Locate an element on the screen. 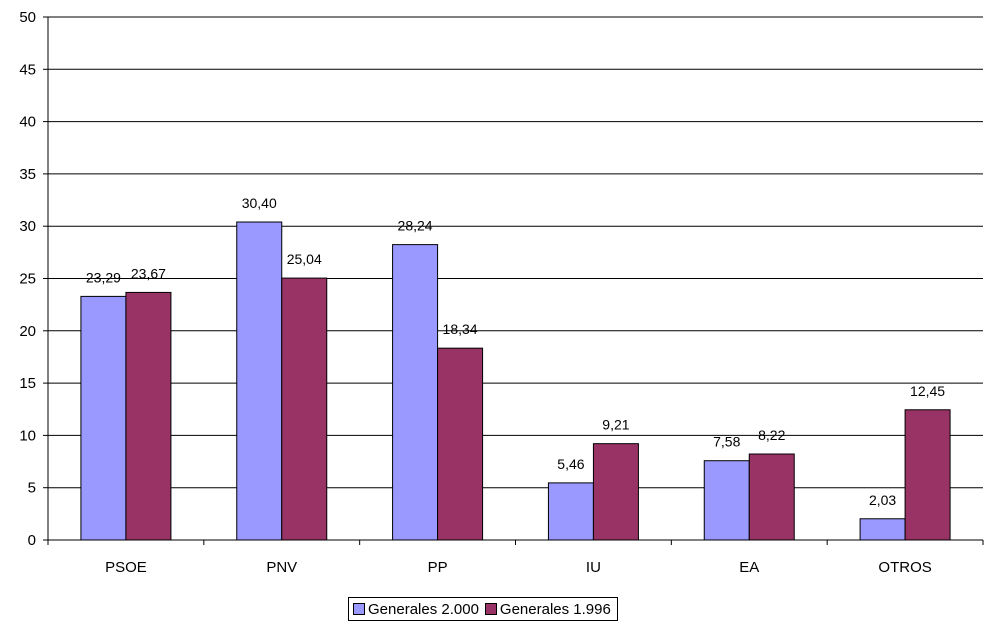 The height and width of the screenshot is (625, 984). data-label: 23,29 is located at coordinates (103, 277).